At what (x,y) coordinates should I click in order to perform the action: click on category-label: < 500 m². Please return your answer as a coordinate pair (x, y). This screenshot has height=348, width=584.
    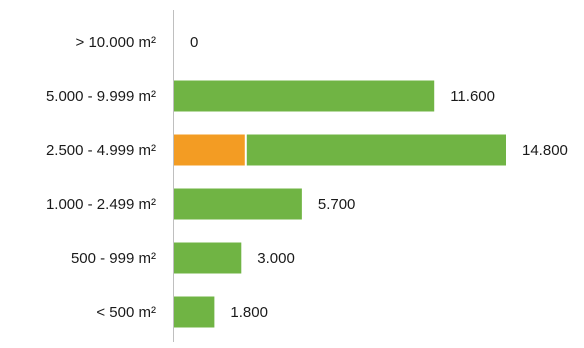
    Looking at the image, I should click on (126, 312).